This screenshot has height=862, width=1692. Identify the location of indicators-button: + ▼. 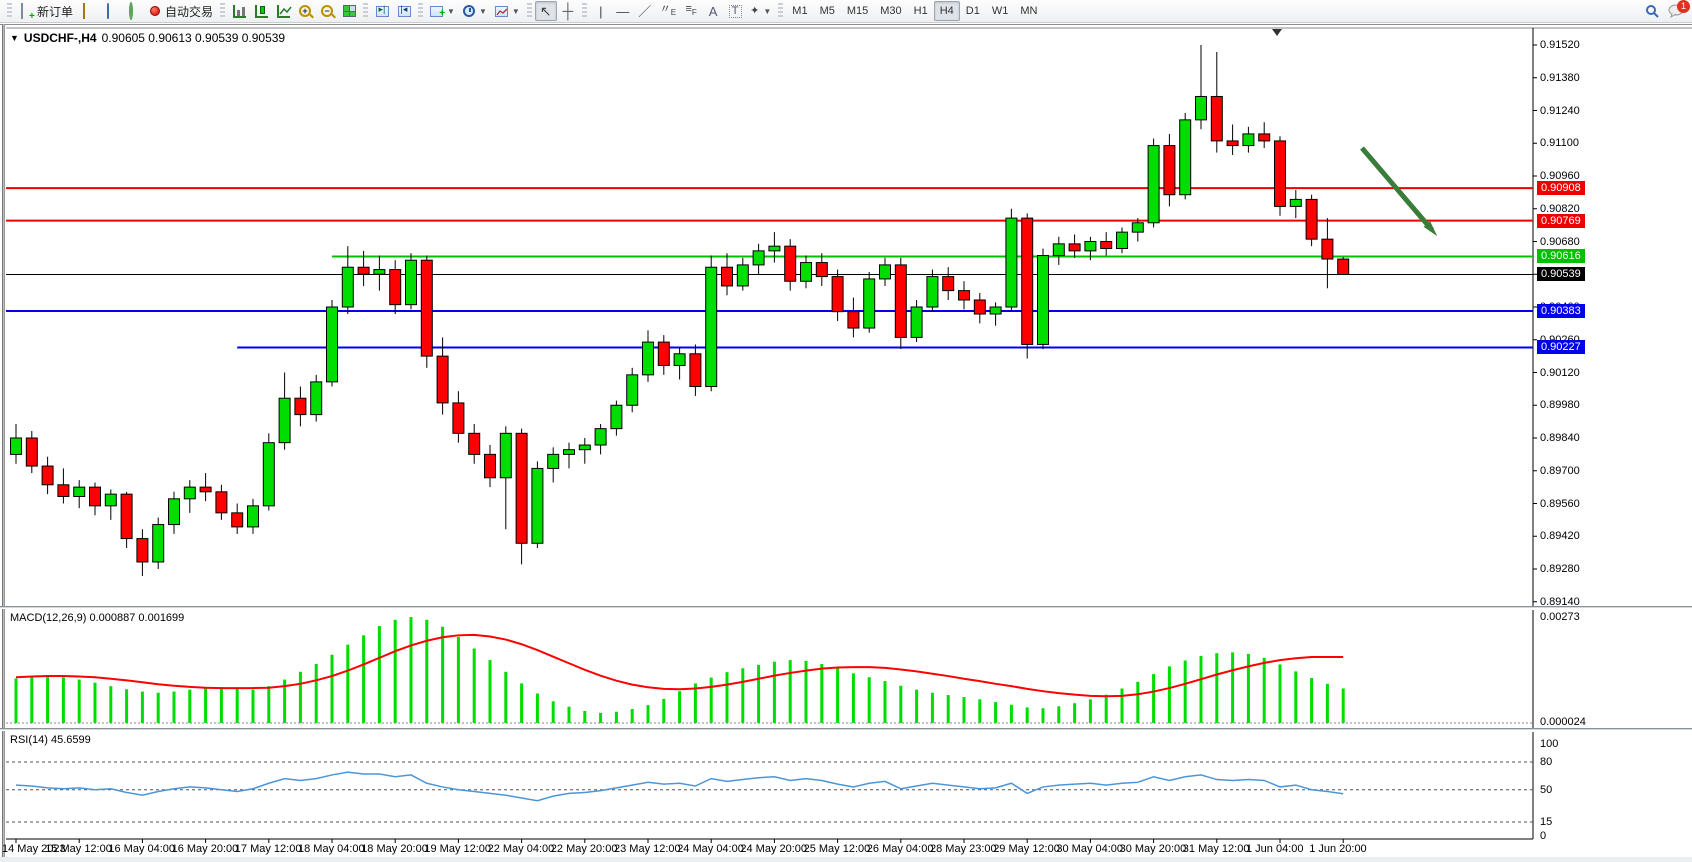
(442, 11).